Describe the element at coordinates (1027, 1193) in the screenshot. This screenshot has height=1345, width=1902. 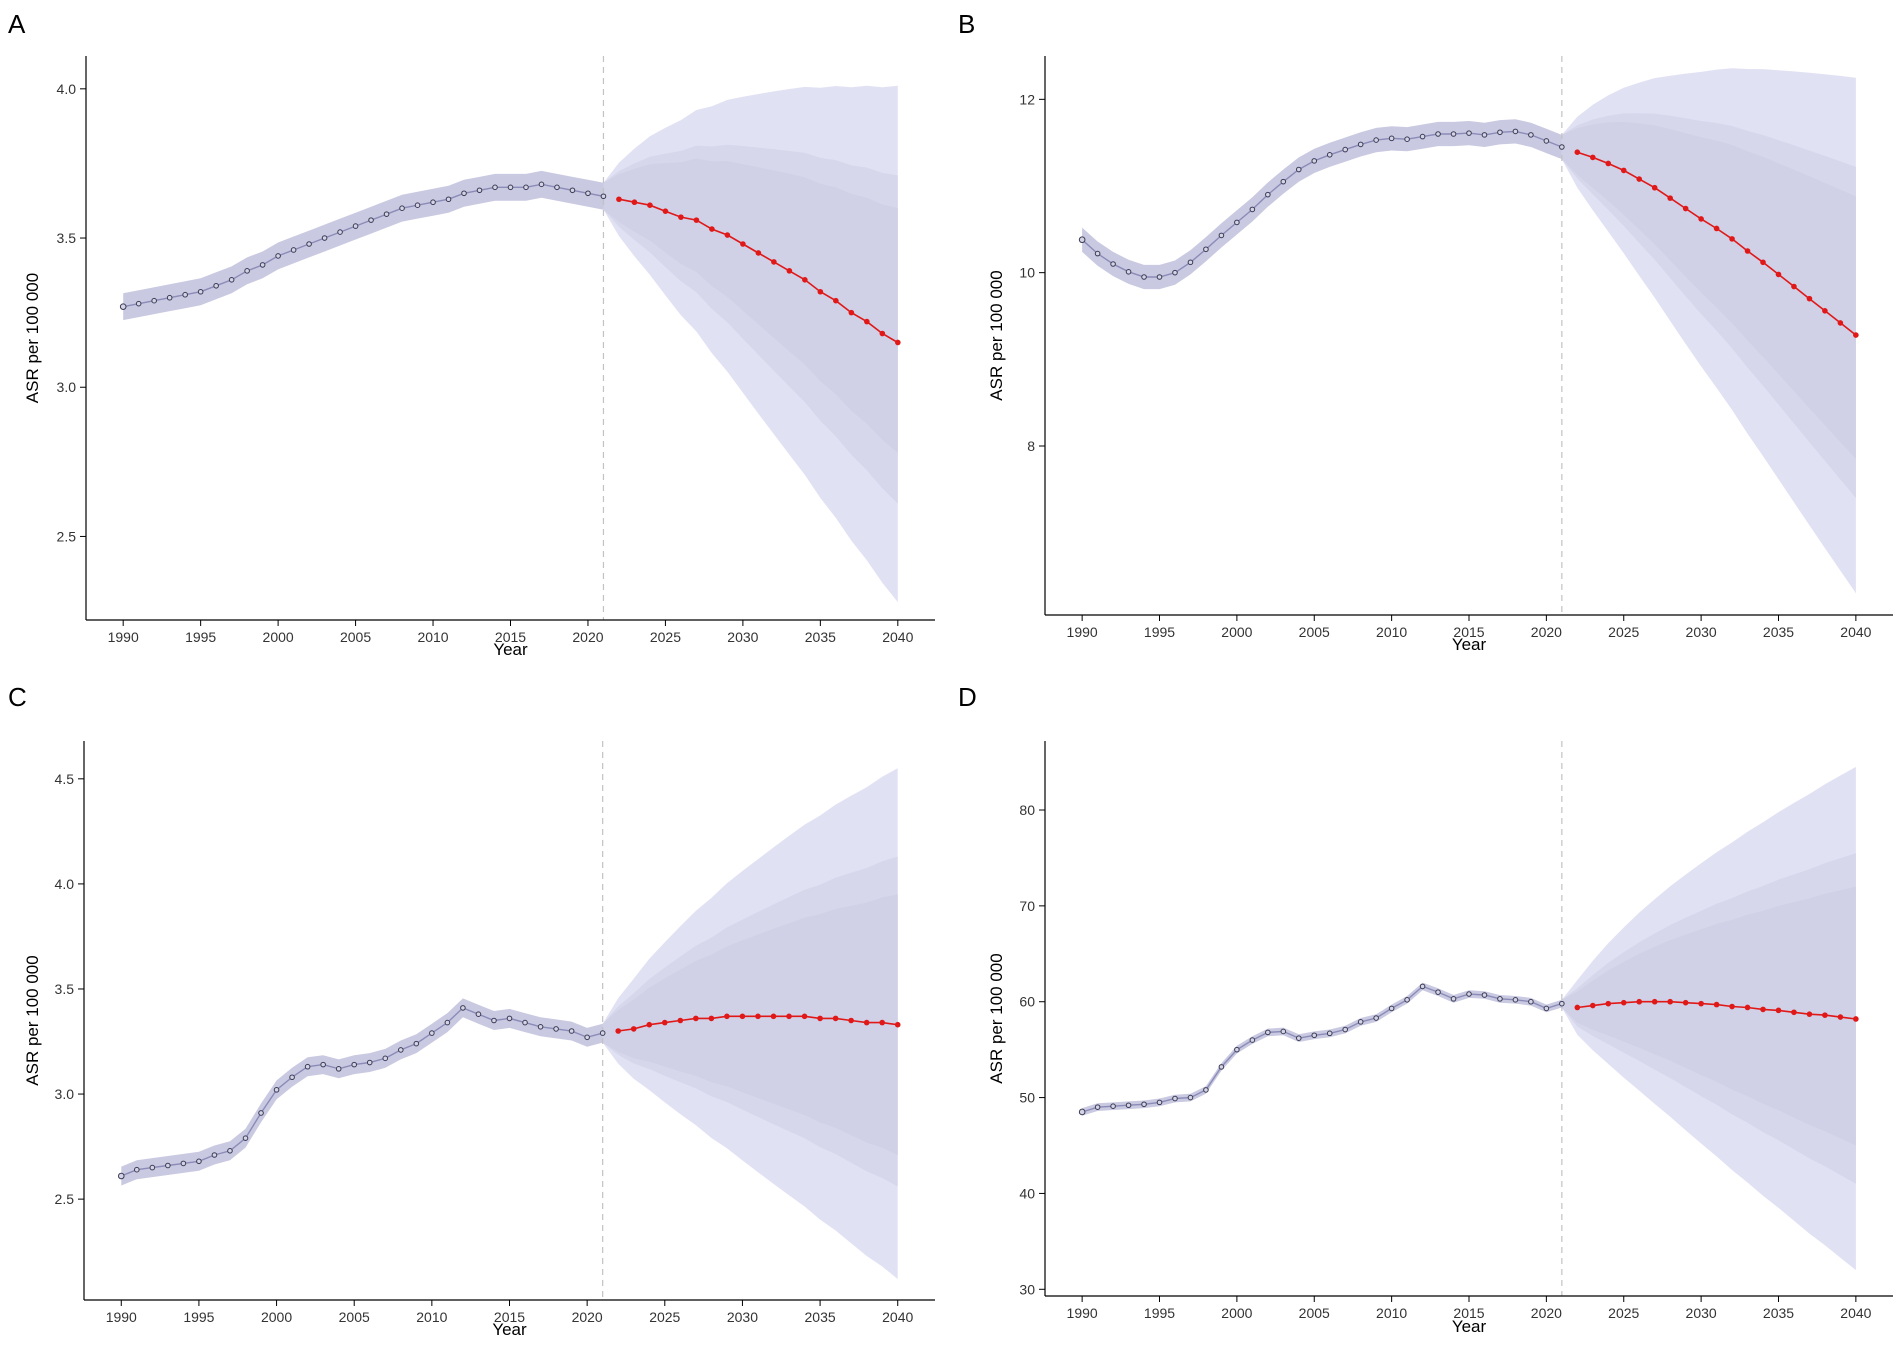
I see `y-tick-label: 40` at that location.